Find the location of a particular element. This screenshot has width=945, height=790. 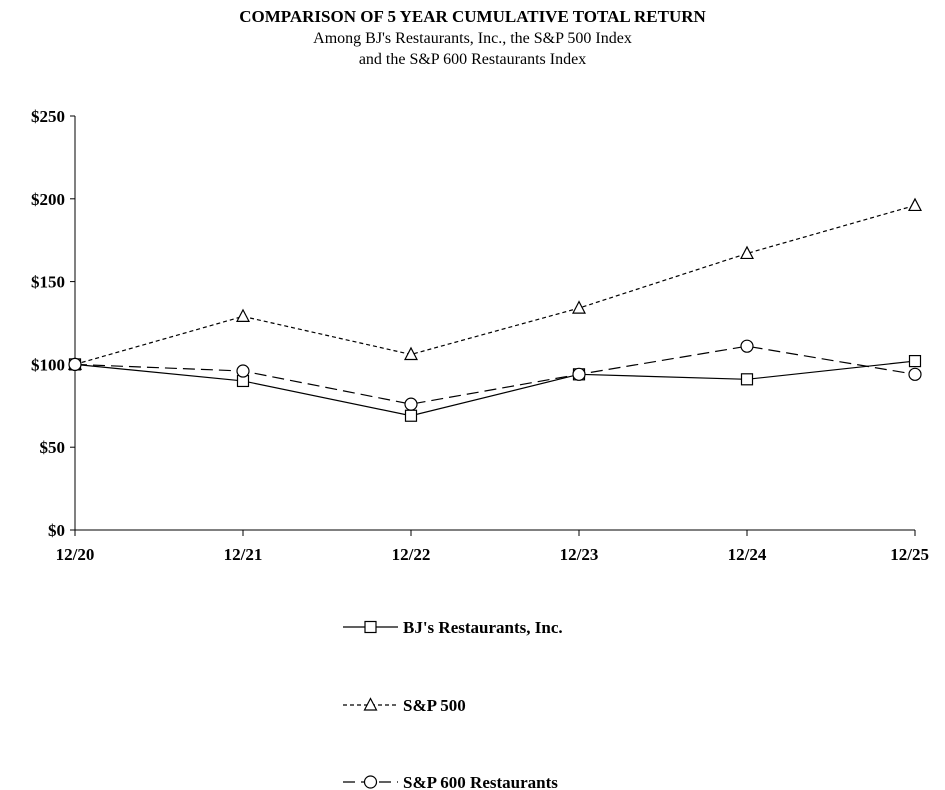

y-tick-label: $250 is located at coordinates (48, 116).